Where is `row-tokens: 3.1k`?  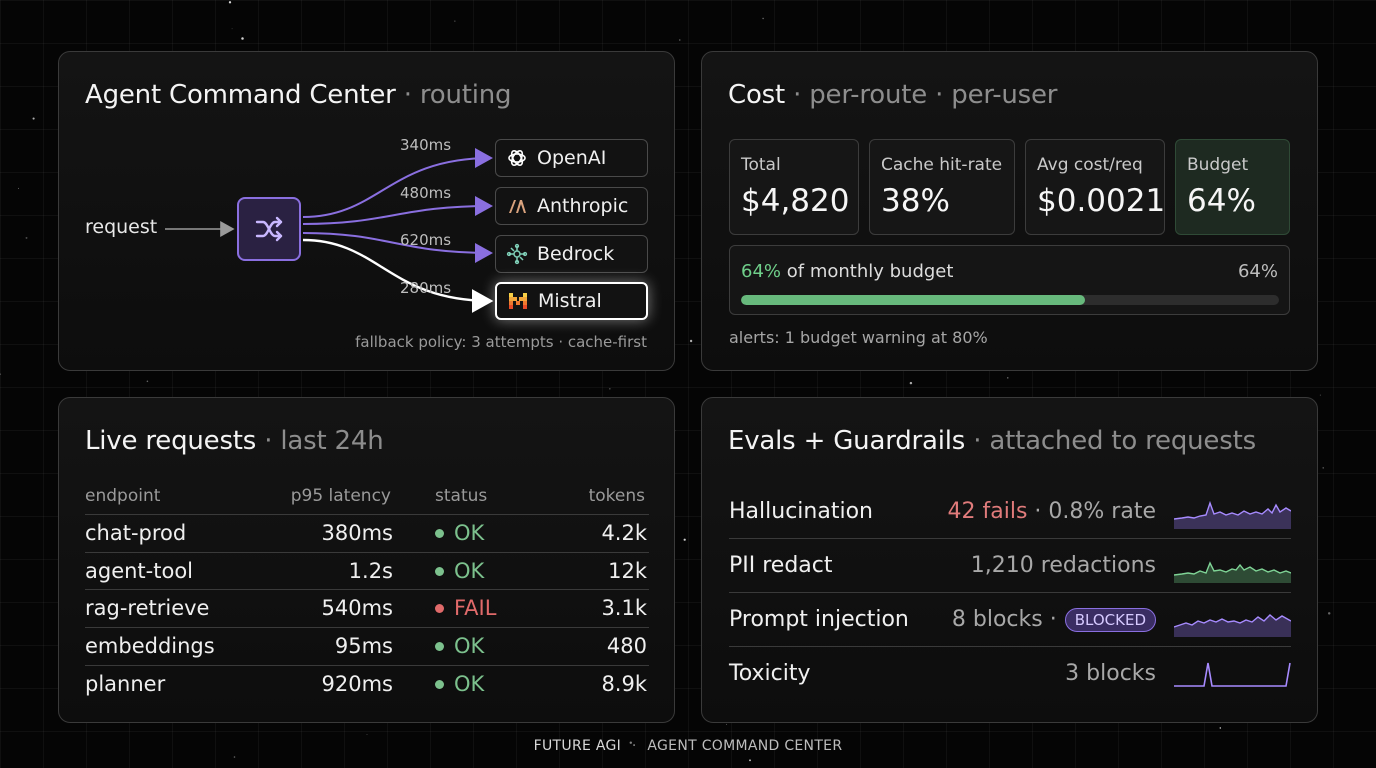 row-tokens: 3.1k is located at coordinates (624, 608).